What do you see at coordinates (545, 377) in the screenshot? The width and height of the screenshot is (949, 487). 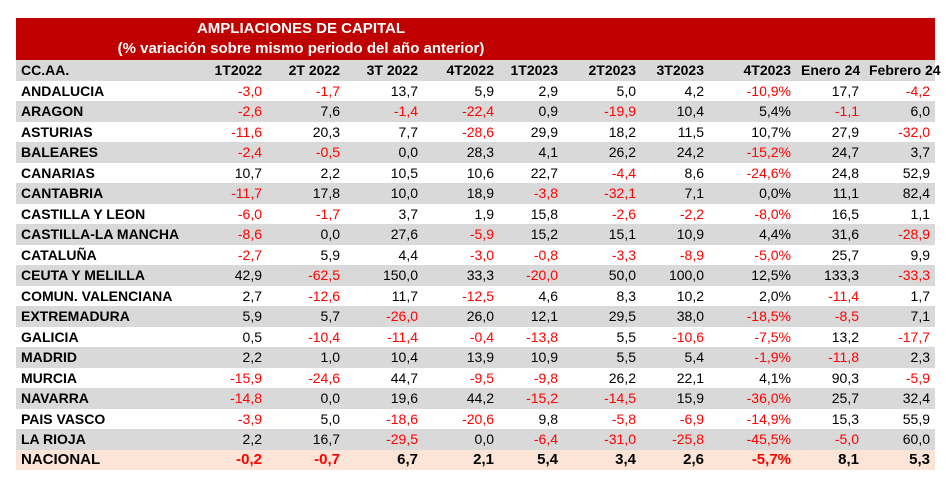 I see `value-cell: -9,8` at bounding box center [545, 377].